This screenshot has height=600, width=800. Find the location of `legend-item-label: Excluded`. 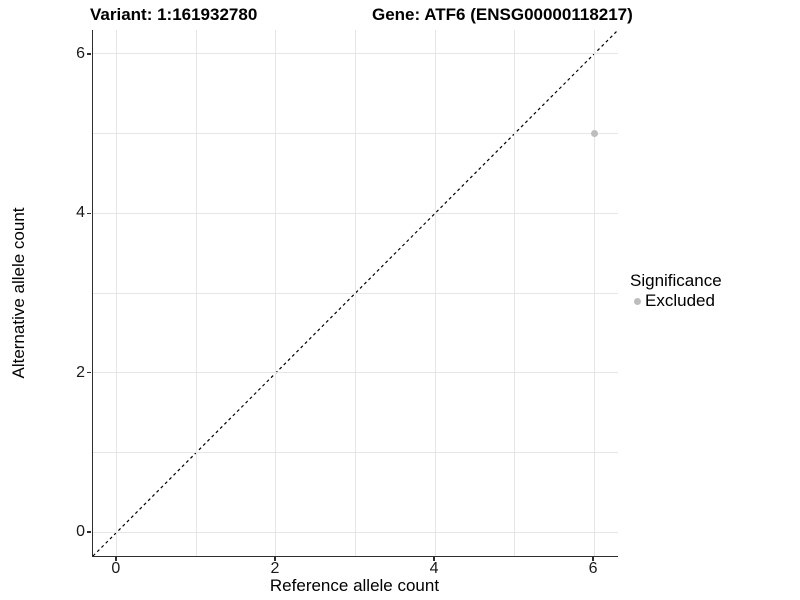

legend-item-label: Excluded is located at coordinates (680, 300).